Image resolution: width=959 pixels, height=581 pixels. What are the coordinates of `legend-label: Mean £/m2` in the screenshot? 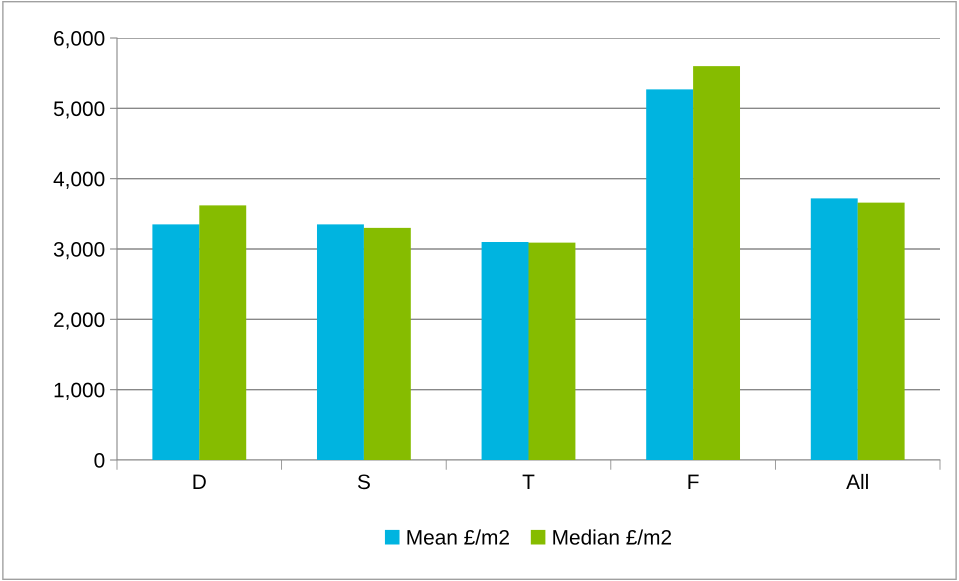 It's located at (458, 537).